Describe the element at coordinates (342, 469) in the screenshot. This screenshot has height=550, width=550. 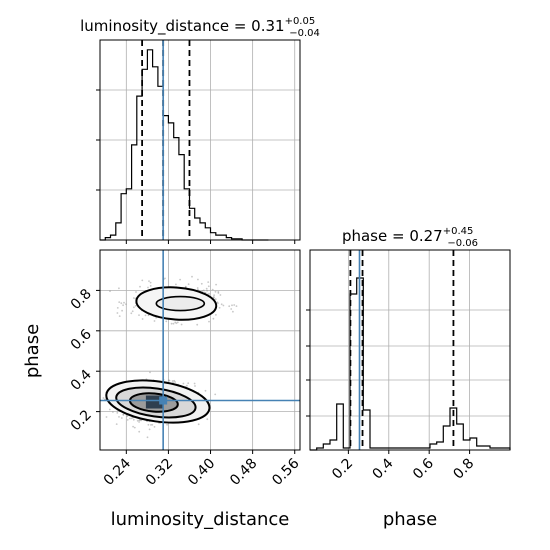
I see `x-tick-label: 0.2` at that location.